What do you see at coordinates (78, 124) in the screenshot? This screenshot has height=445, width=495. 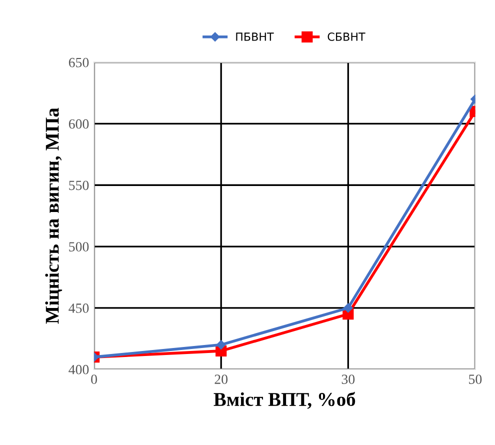 I see `y-tick-label: 600` at bounding box center [78, 124].